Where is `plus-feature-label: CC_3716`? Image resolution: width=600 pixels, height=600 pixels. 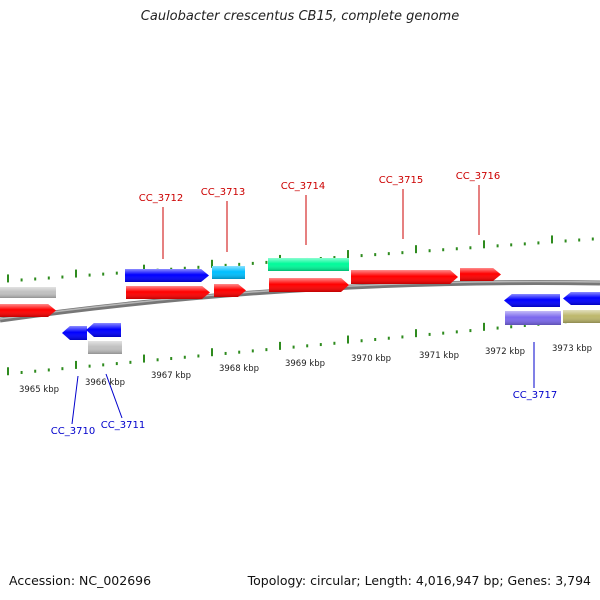 plus-feature-label: CC_3716 is located at coordinates (478, 176).